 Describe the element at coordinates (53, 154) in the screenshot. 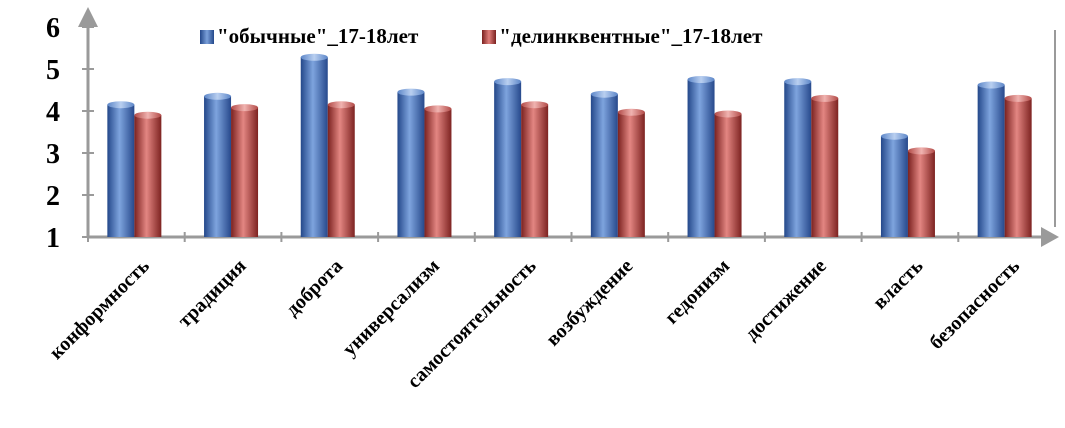

I see `y-tick-label: 3` at that location.